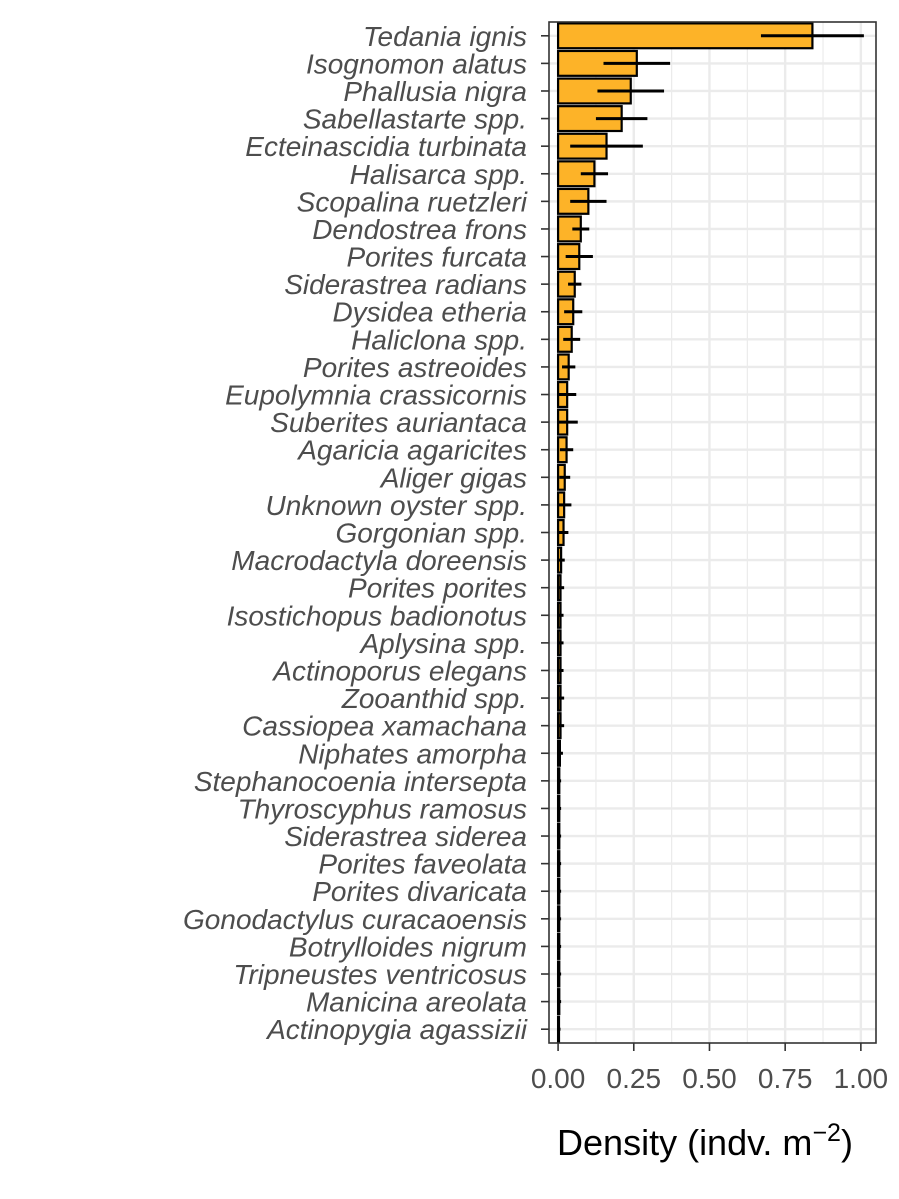  I want to click on y-tick-label: Isostichopus badionotus, so click(377, 615).